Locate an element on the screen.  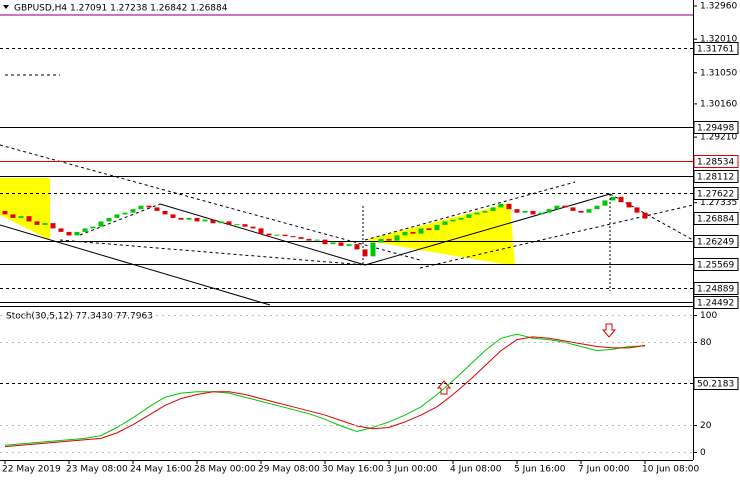
y-tick-label: 1.29210 is located at coordinates (718, 138).